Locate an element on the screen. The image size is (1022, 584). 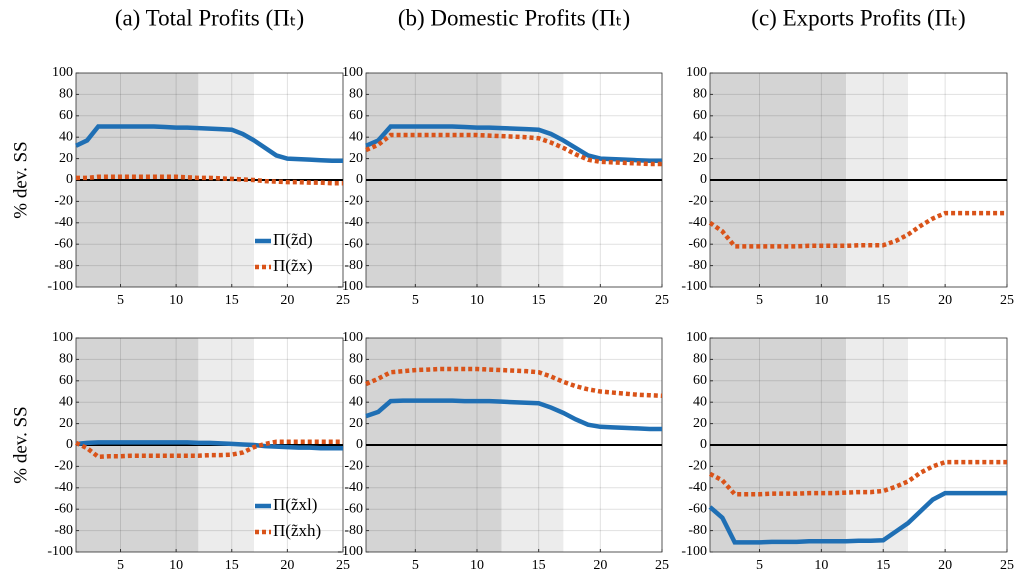
chart-title: (c) Exports Profits (Πₜ) is located at coordinates (858, 17).